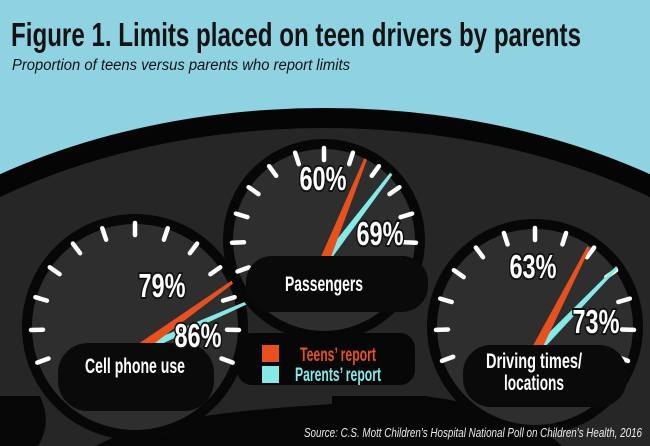 This screenshot has width=650, height=446. What do you see at coordinates (596, 321) in the screenshot?
I see `parents-value-label: 73%` at bounding box center [596, 321].